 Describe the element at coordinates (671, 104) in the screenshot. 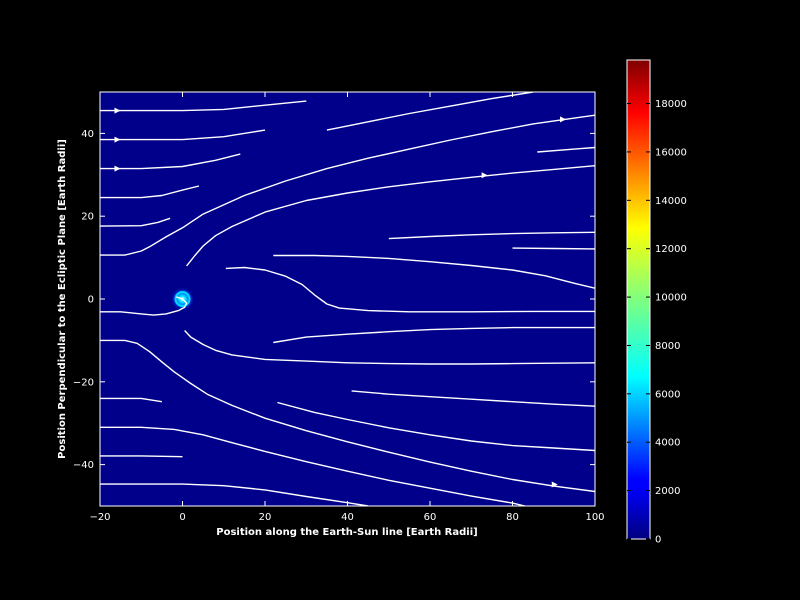

I see `colorbar-tick-label: 18000` at that location.